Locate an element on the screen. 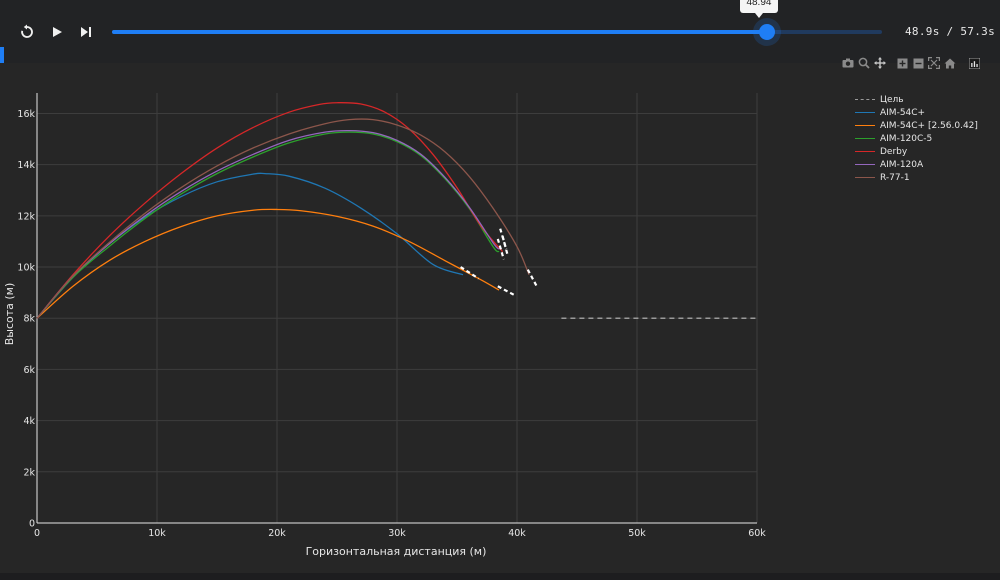  x-axis-title: Горизонтальная дистанция (м) is located at coordinates (396, 551).